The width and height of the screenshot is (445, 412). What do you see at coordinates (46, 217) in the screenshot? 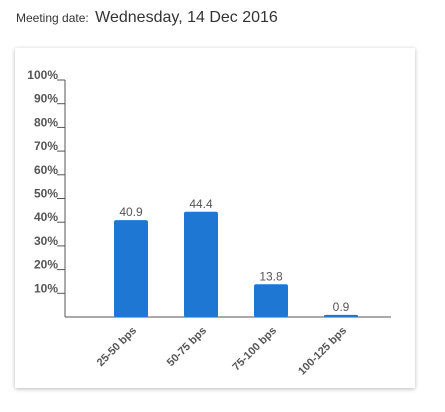
I see `y-tick-label: 40%` at bounding box center [46, 217].